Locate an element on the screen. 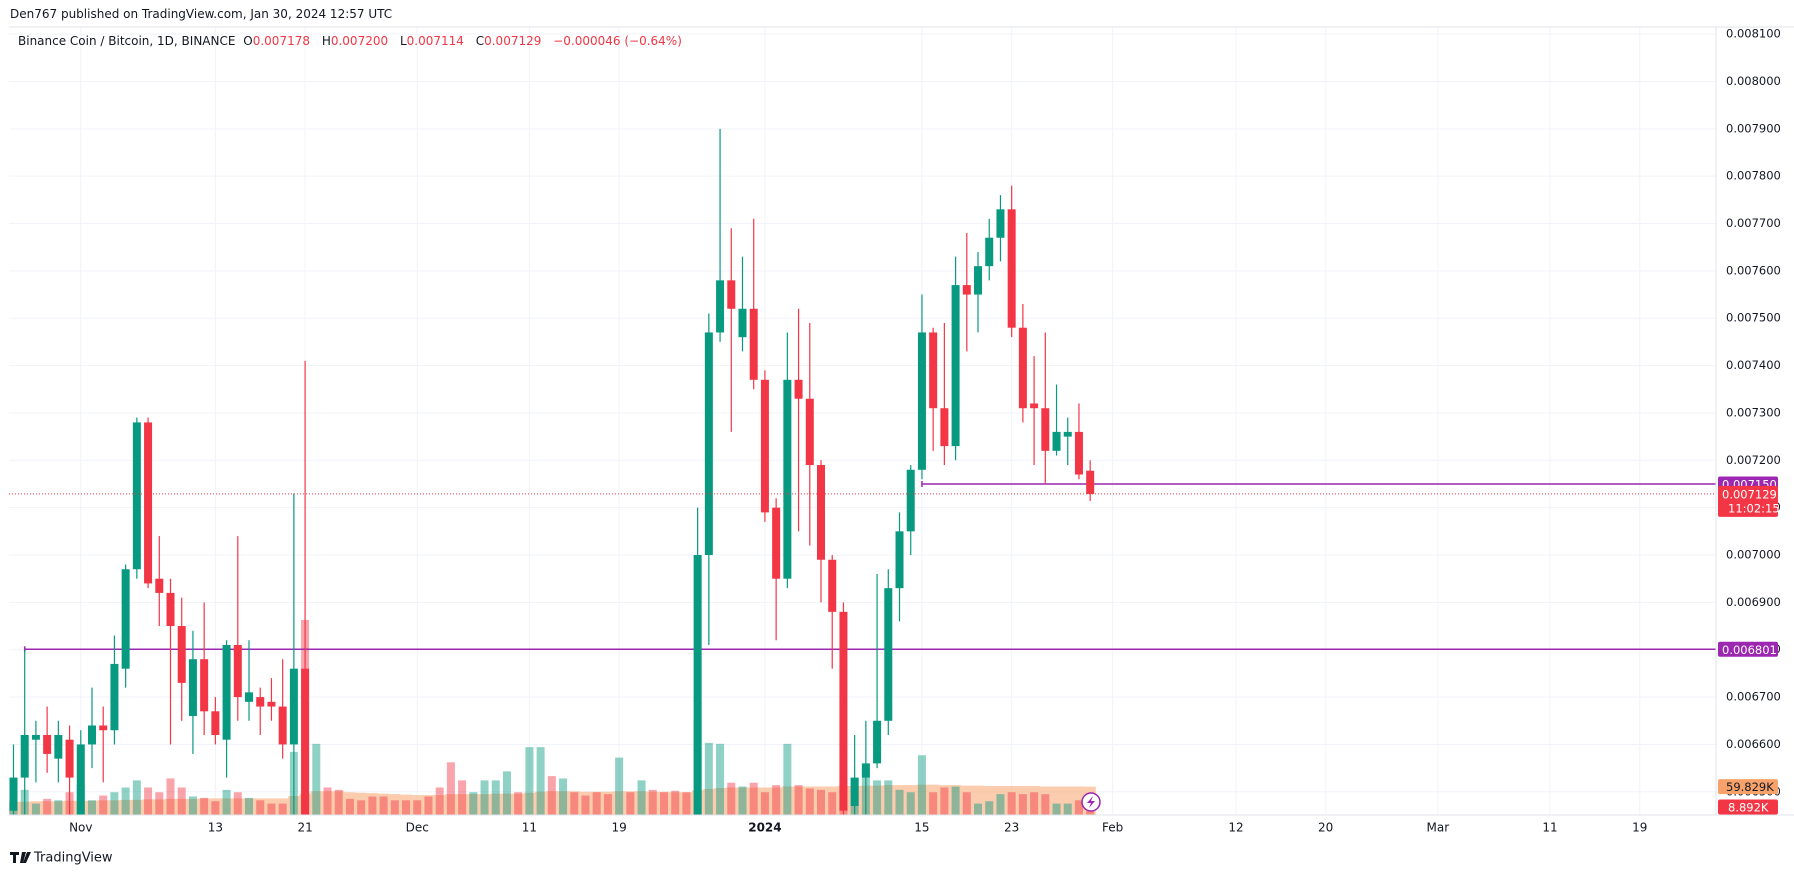 Image resolution: width=1794 pixels, height=877 pixels. y-tick-label: 0.008100 is located at coordinates (1753, 34).